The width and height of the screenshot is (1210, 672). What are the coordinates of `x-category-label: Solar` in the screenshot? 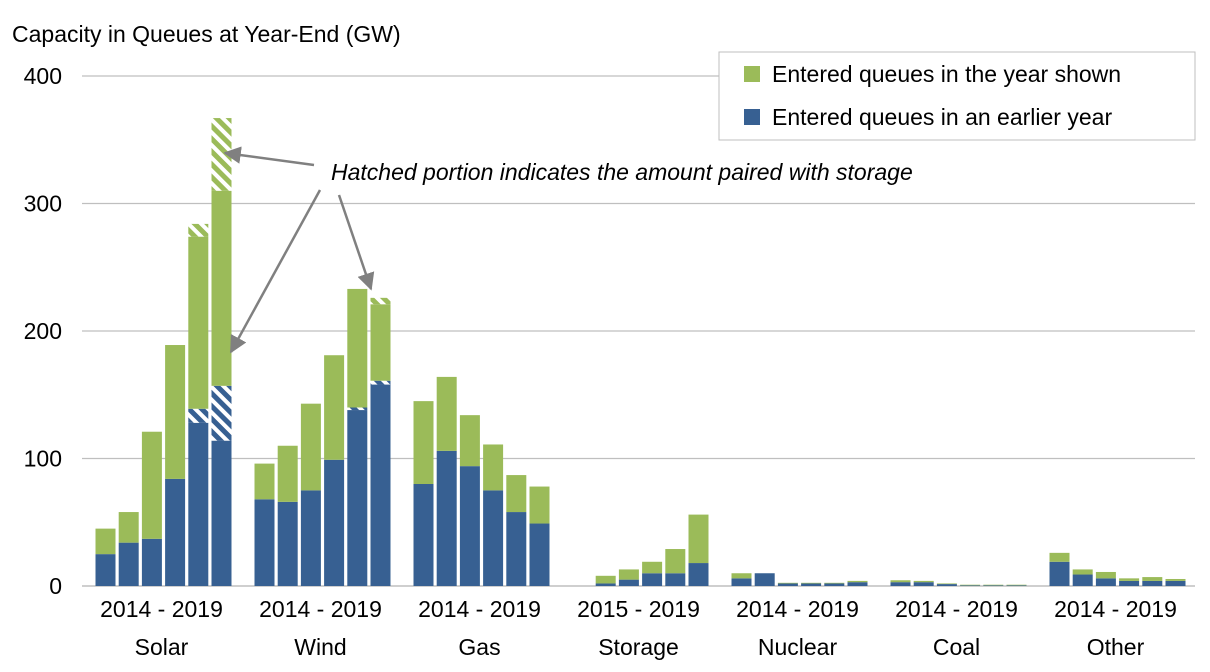 It's located at (162, 647).